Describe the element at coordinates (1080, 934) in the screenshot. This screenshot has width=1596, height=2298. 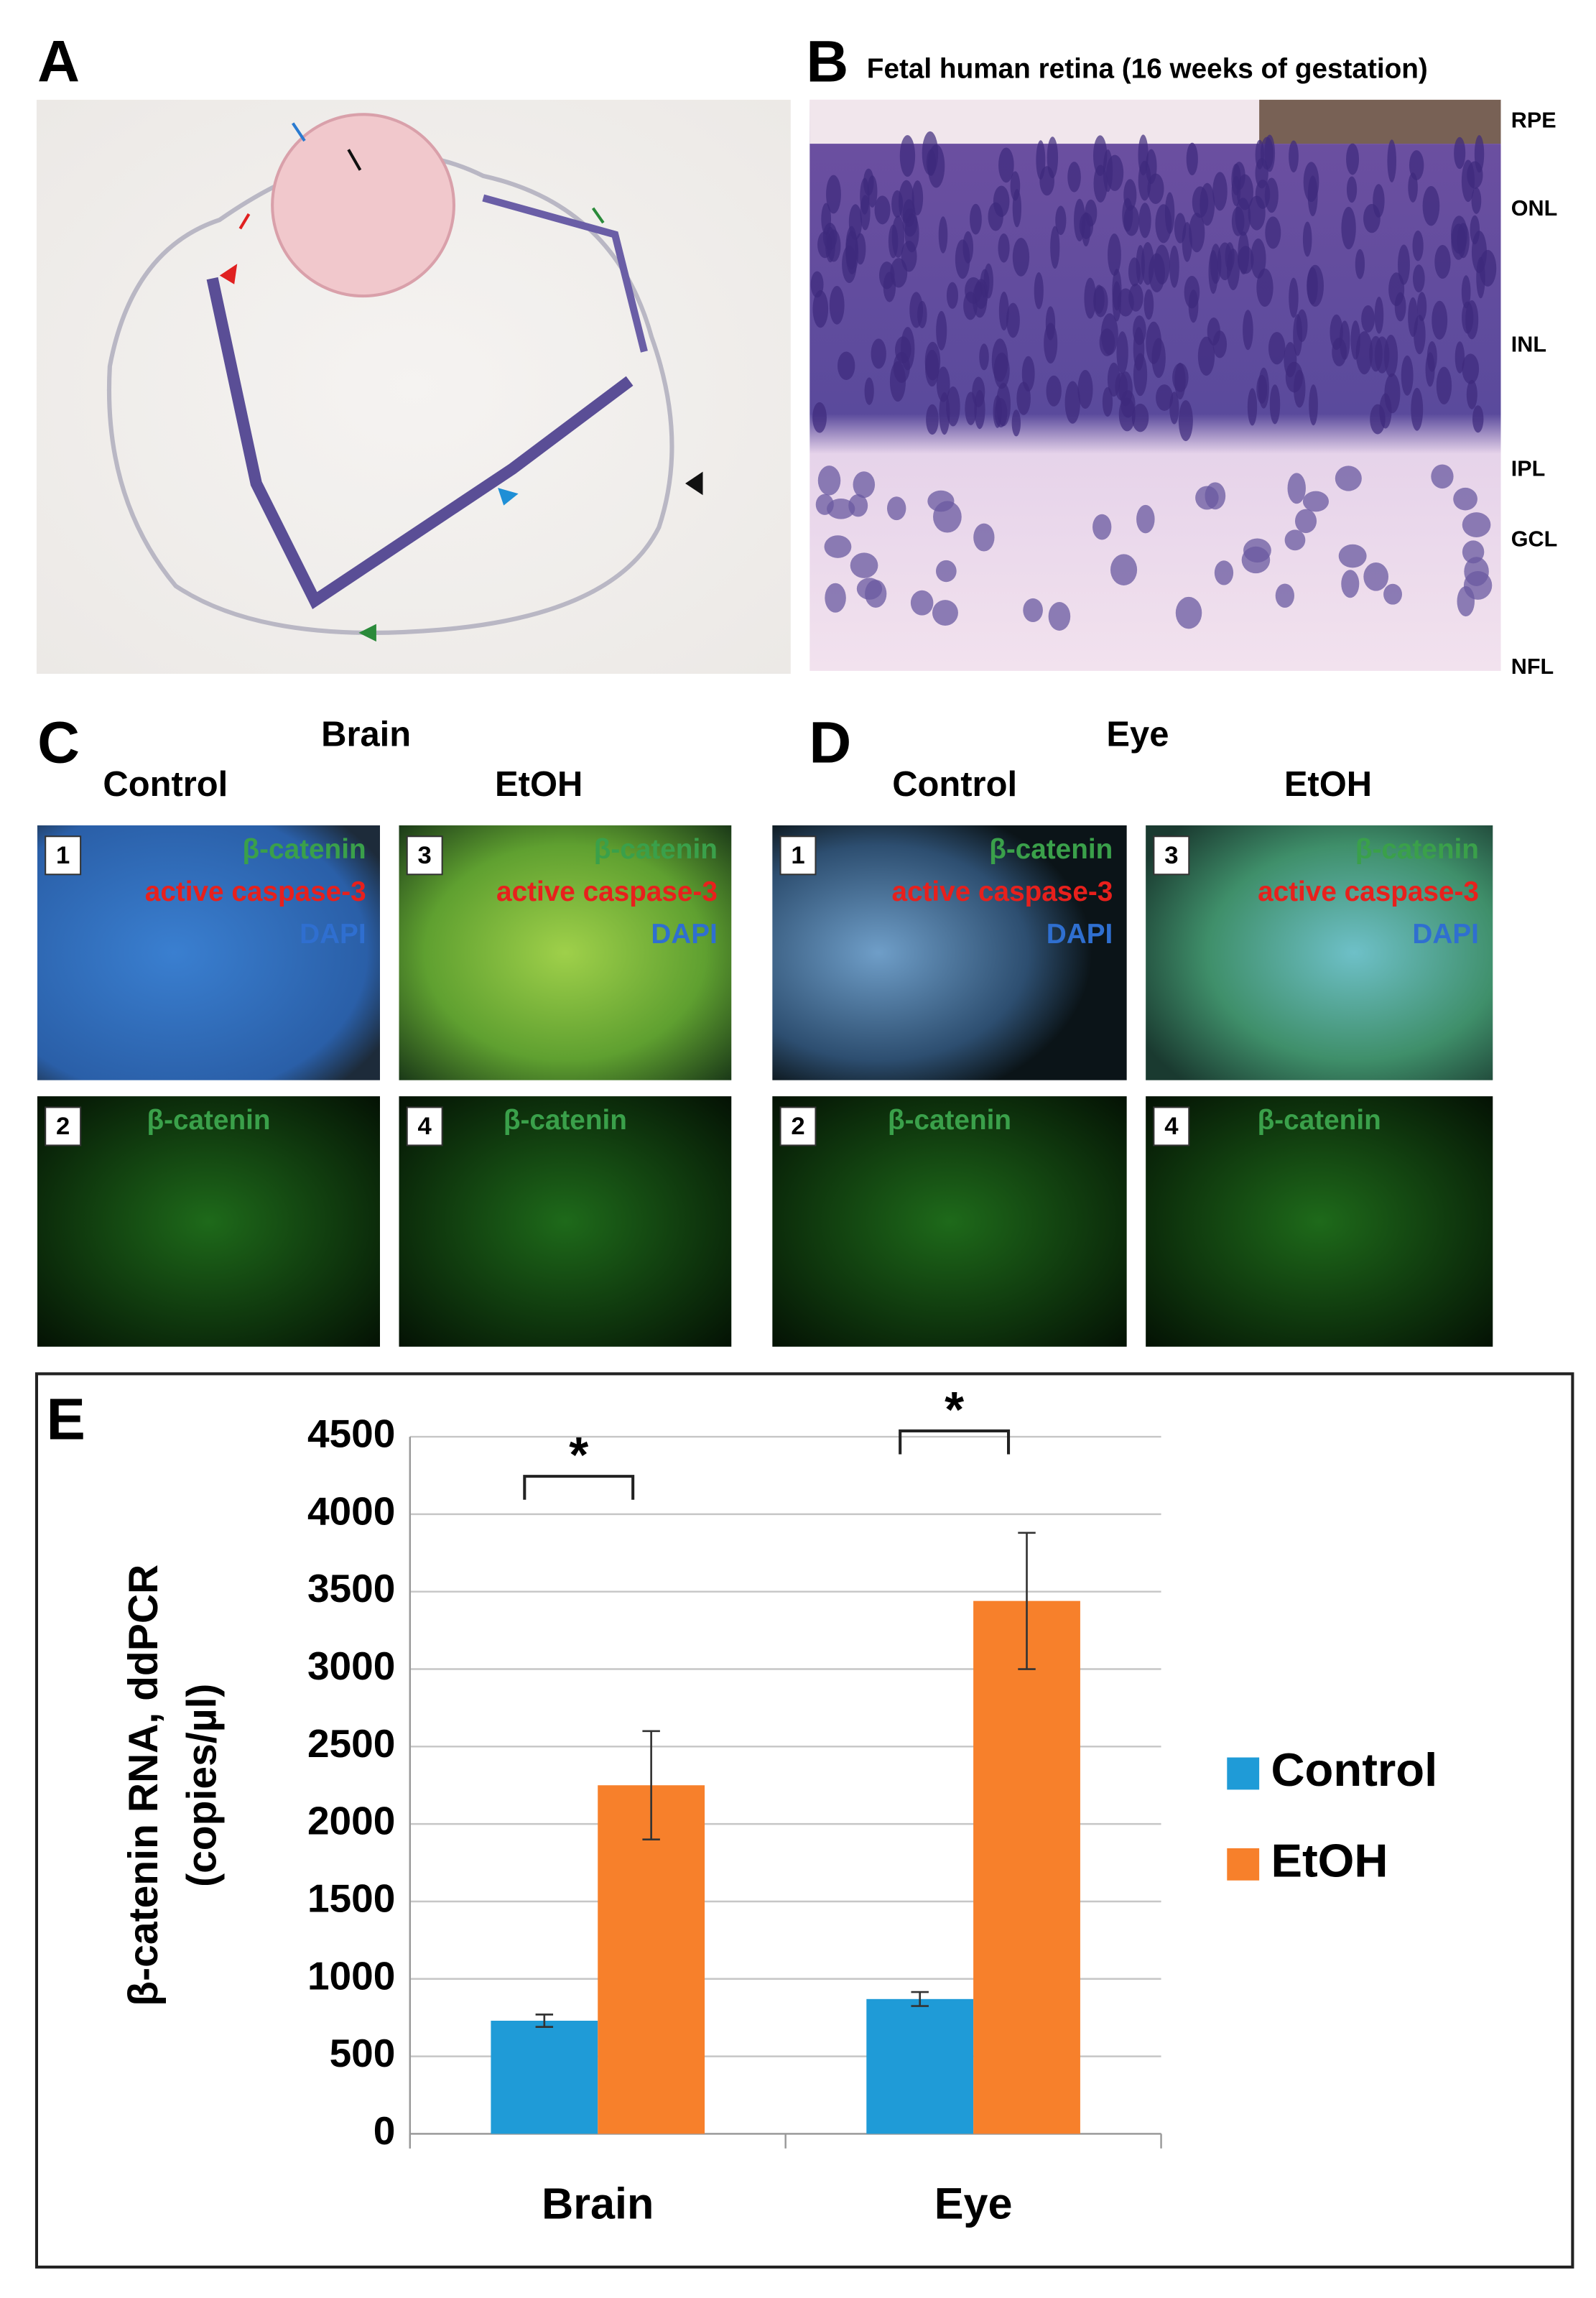
I see `stain-label: DAPI` at that location.